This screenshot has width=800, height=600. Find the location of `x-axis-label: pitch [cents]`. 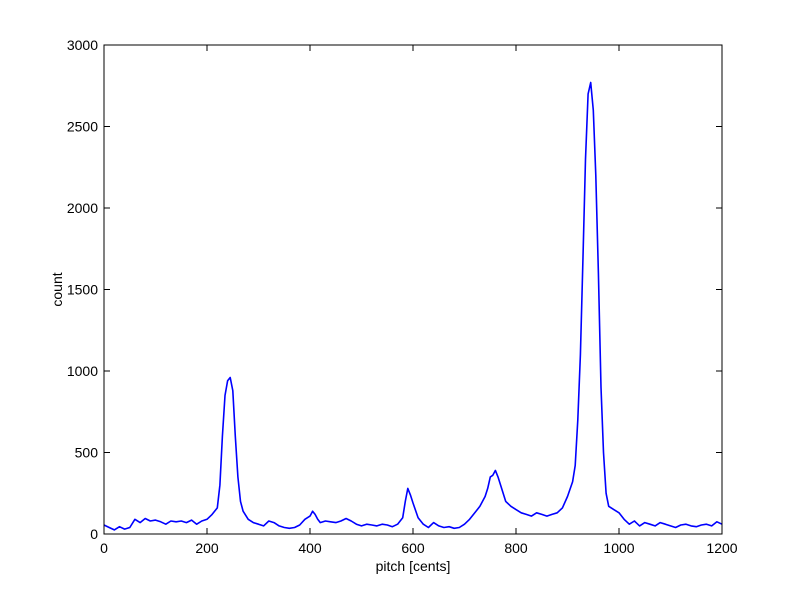

x-axis-label: pitch [cents] is located at coordinates (413, 566).